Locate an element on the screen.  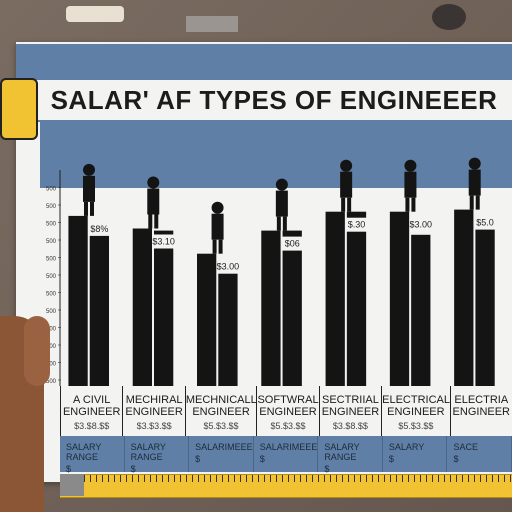
category-label: MECHNICALL ENGINEER $5.$3.$$ is located at coordinates (220, 411).